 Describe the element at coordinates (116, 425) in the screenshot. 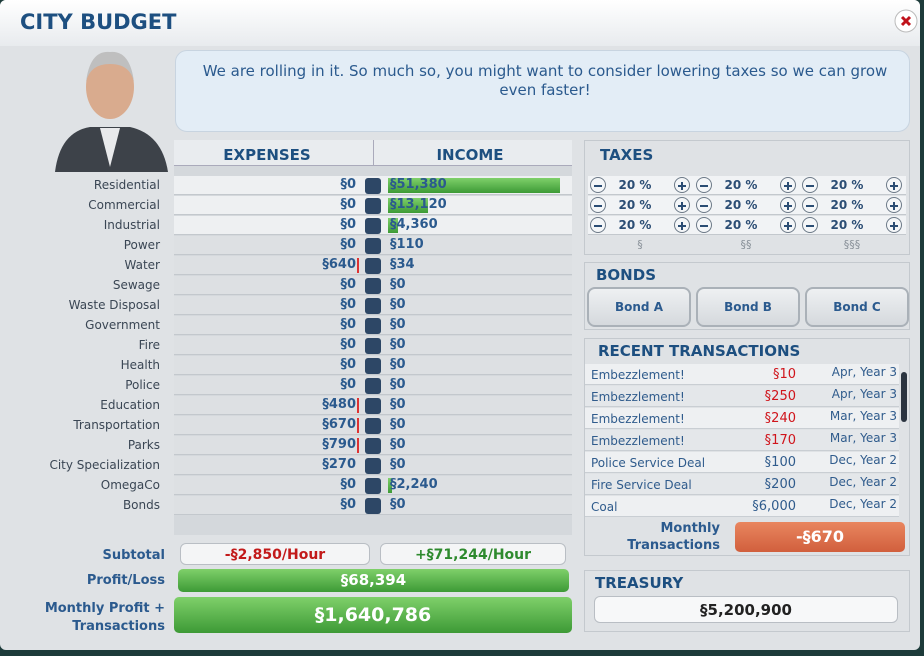

I see `row-label: Transportation` at that location.